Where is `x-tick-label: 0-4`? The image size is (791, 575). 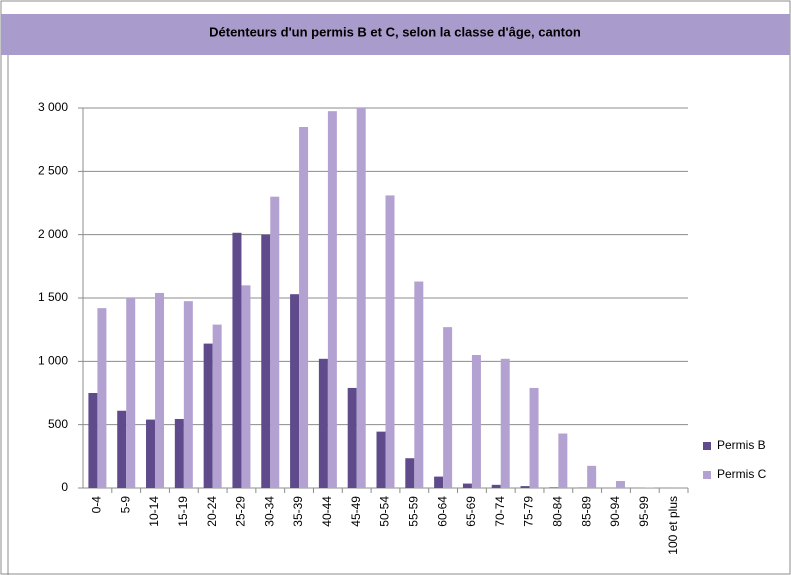 x-tick-label: 0-4 is located at coordinates (97, 505).